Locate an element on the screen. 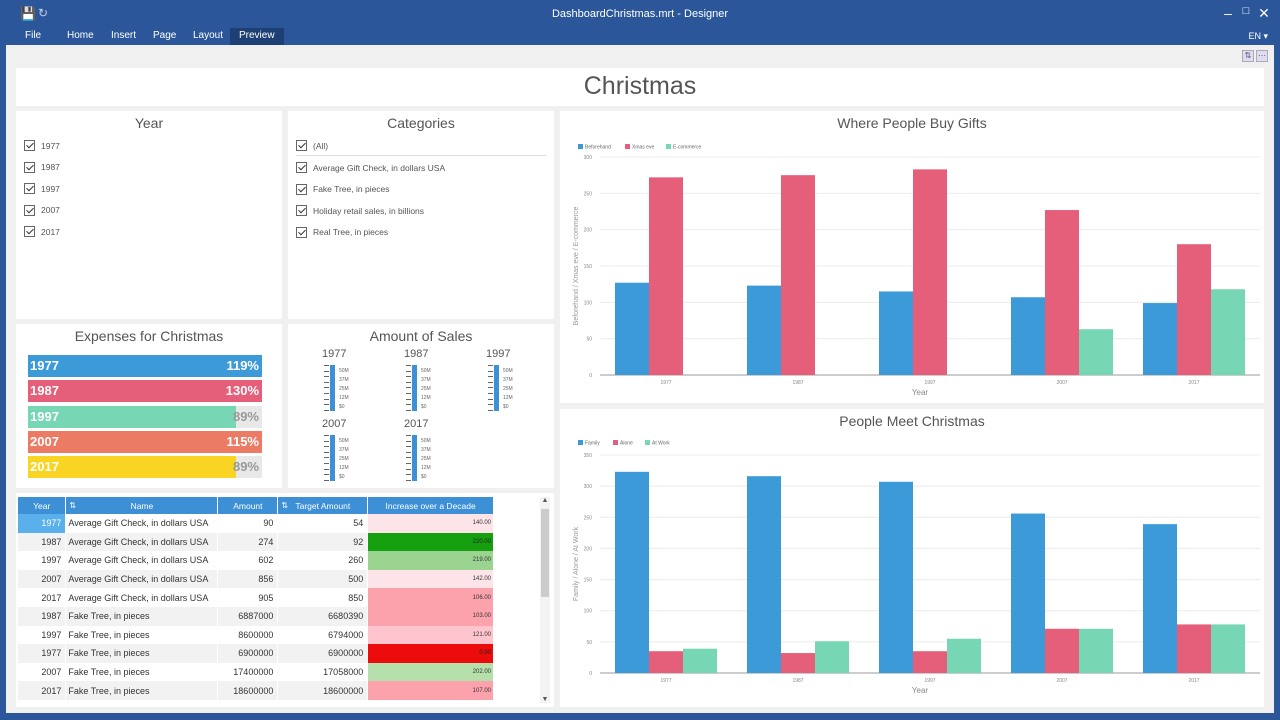  menu-insert: Insert is located at coordinates (124, 35).